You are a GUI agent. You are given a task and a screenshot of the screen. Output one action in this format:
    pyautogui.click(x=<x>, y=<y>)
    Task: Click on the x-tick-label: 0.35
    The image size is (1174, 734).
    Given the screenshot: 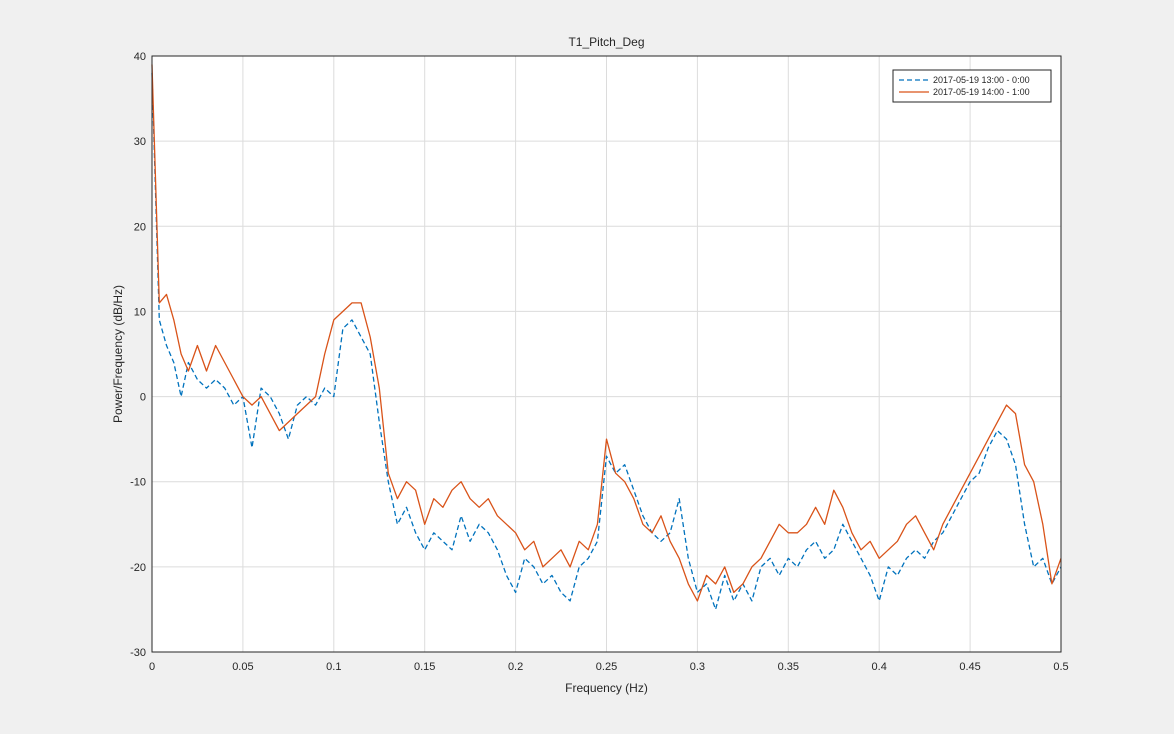 What is the action you would take?
    pyautogui.click(x=788, y=667)
    